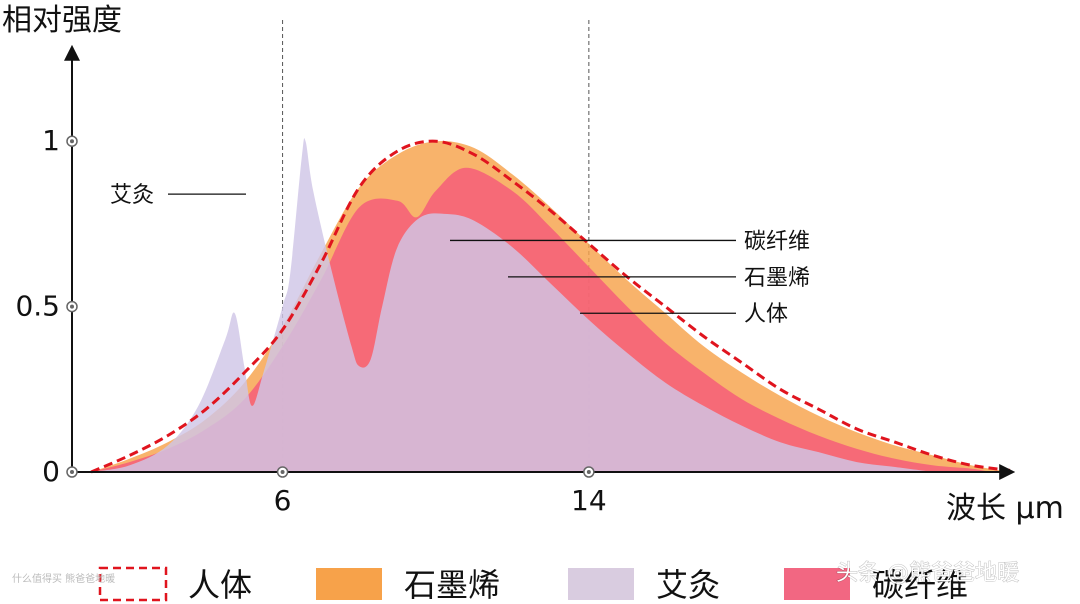  I want to click on legend-label: 人体, so click(220, 585).